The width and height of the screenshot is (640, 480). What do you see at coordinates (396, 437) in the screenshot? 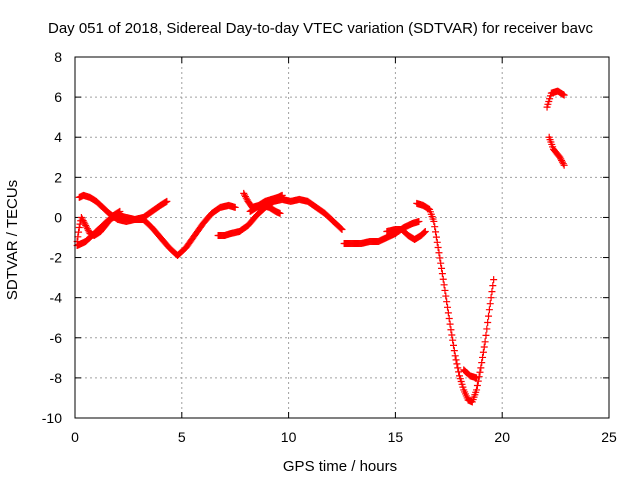
I see `x-tick-label: 15` at bounding box center [396, 437].